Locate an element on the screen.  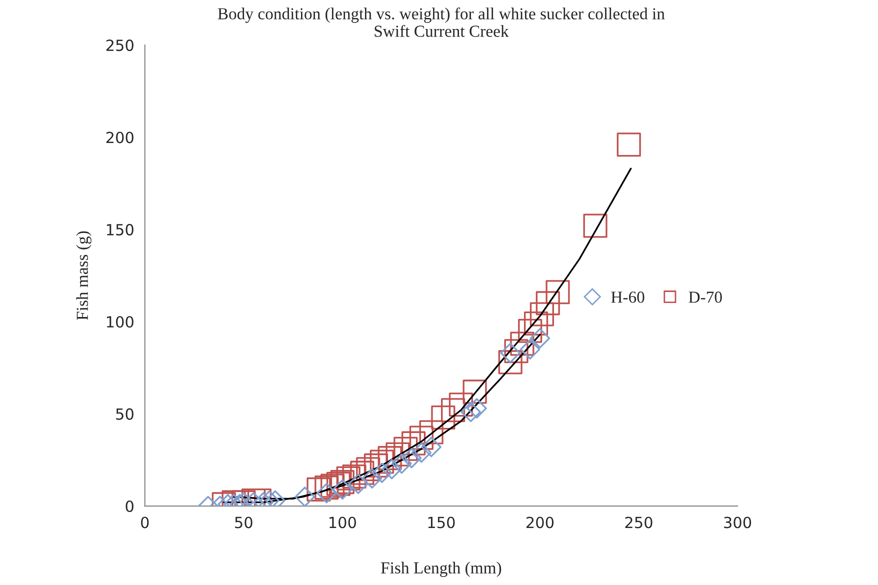
x-axis-title: Fish Length (mm) is located at coordinates (441, 569).